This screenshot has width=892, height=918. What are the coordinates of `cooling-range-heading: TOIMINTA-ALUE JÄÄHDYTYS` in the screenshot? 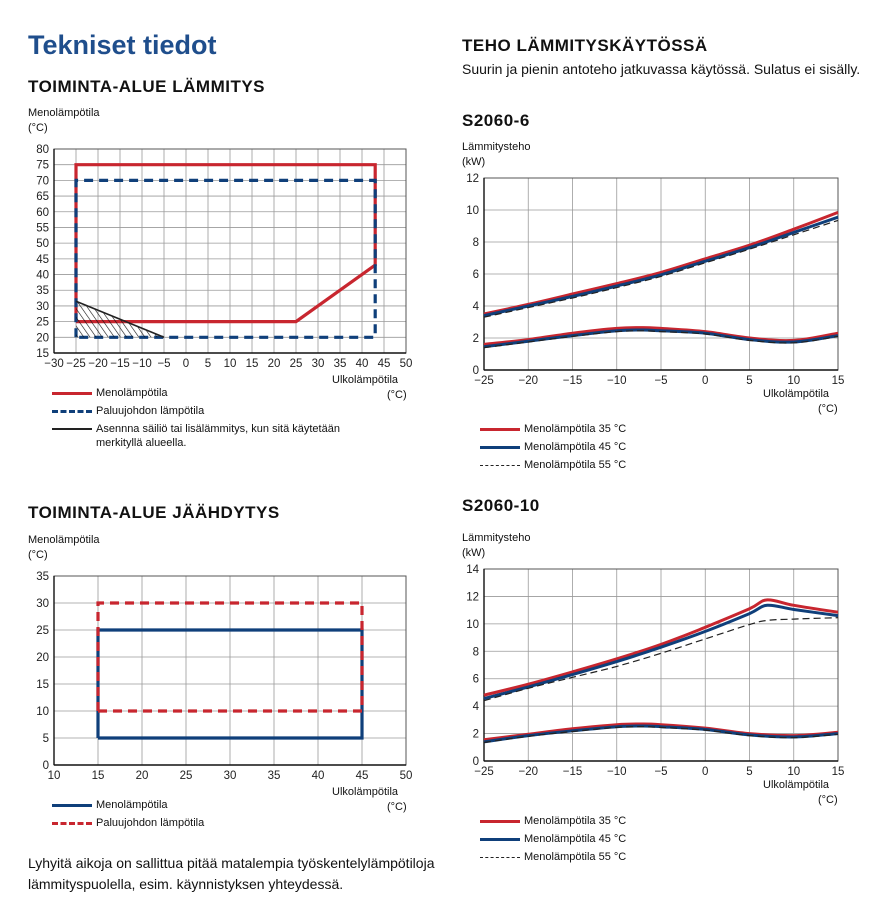 It's located at (154, 512).